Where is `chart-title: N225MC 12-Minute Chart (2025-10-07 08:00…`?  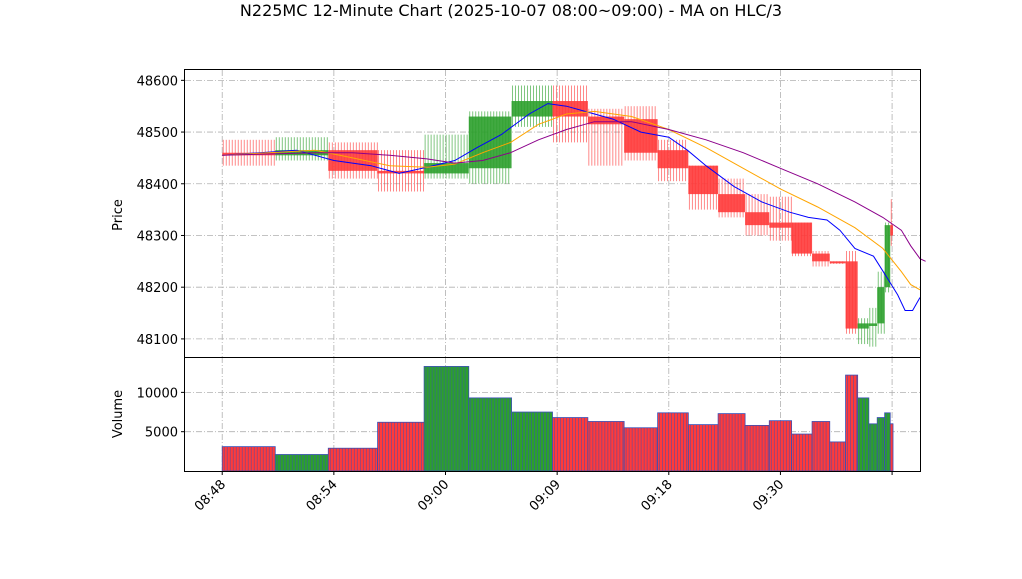 chart-title: N225MC 12-Minute Chart (2025-10-07 08:00… is located at coordinates (511, 10).